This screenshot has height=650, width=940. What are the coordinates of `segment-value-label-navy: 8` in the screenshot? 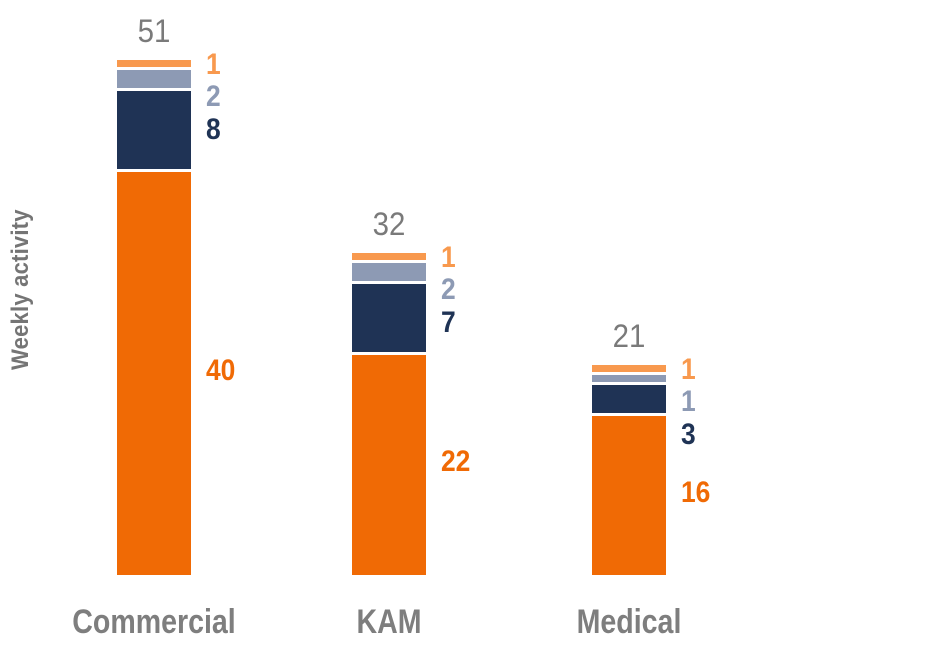 It's located at (213, 130).